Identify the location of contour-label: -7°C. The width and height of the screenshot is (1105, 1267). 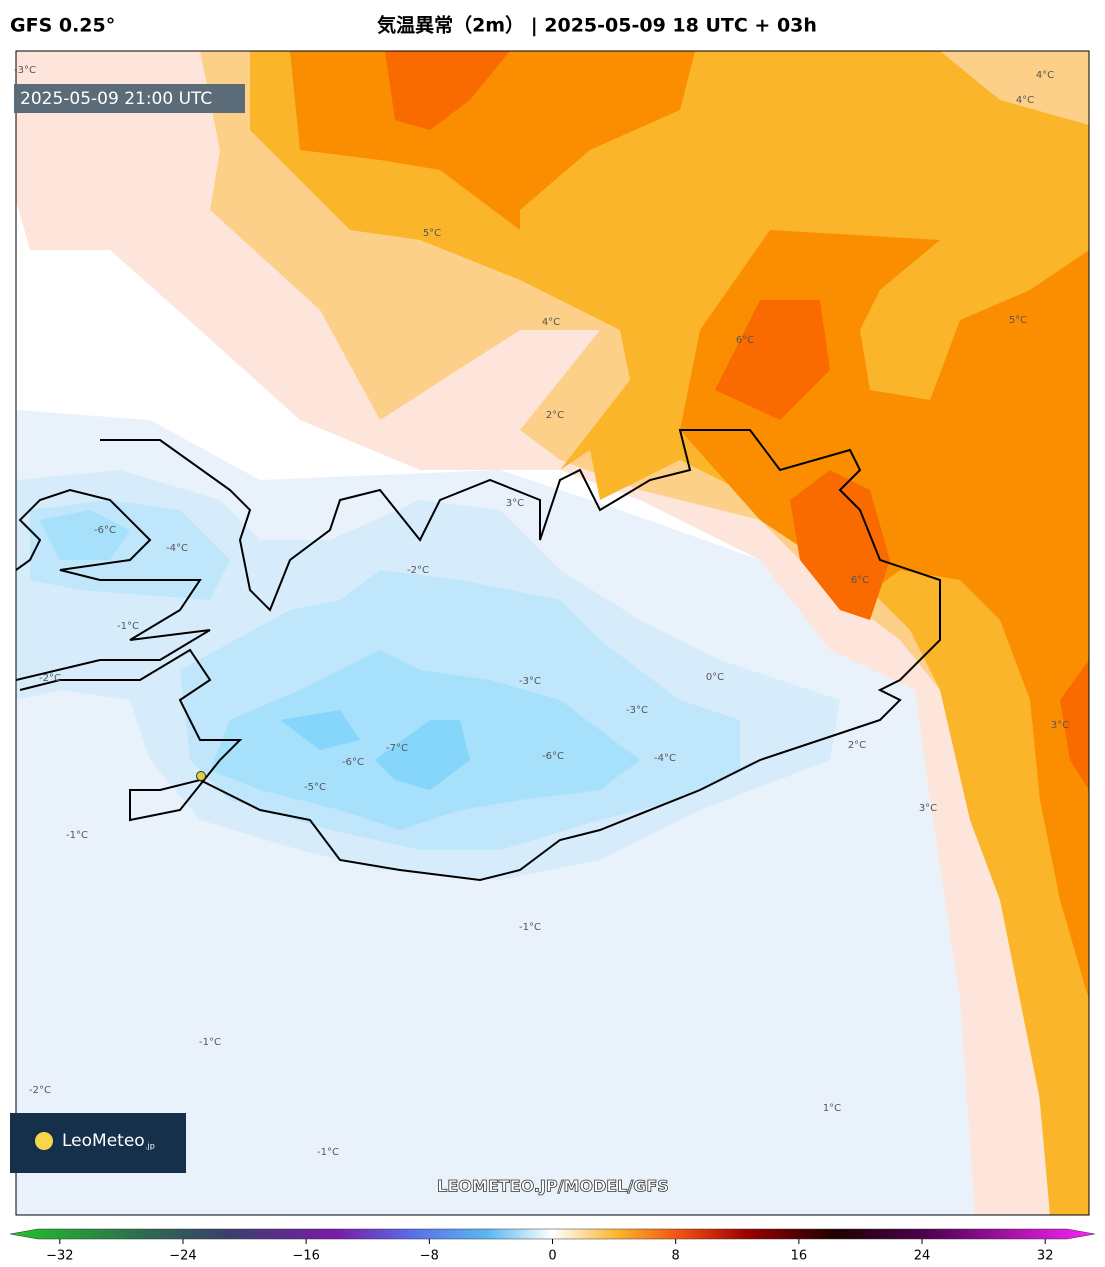
(397, 748).